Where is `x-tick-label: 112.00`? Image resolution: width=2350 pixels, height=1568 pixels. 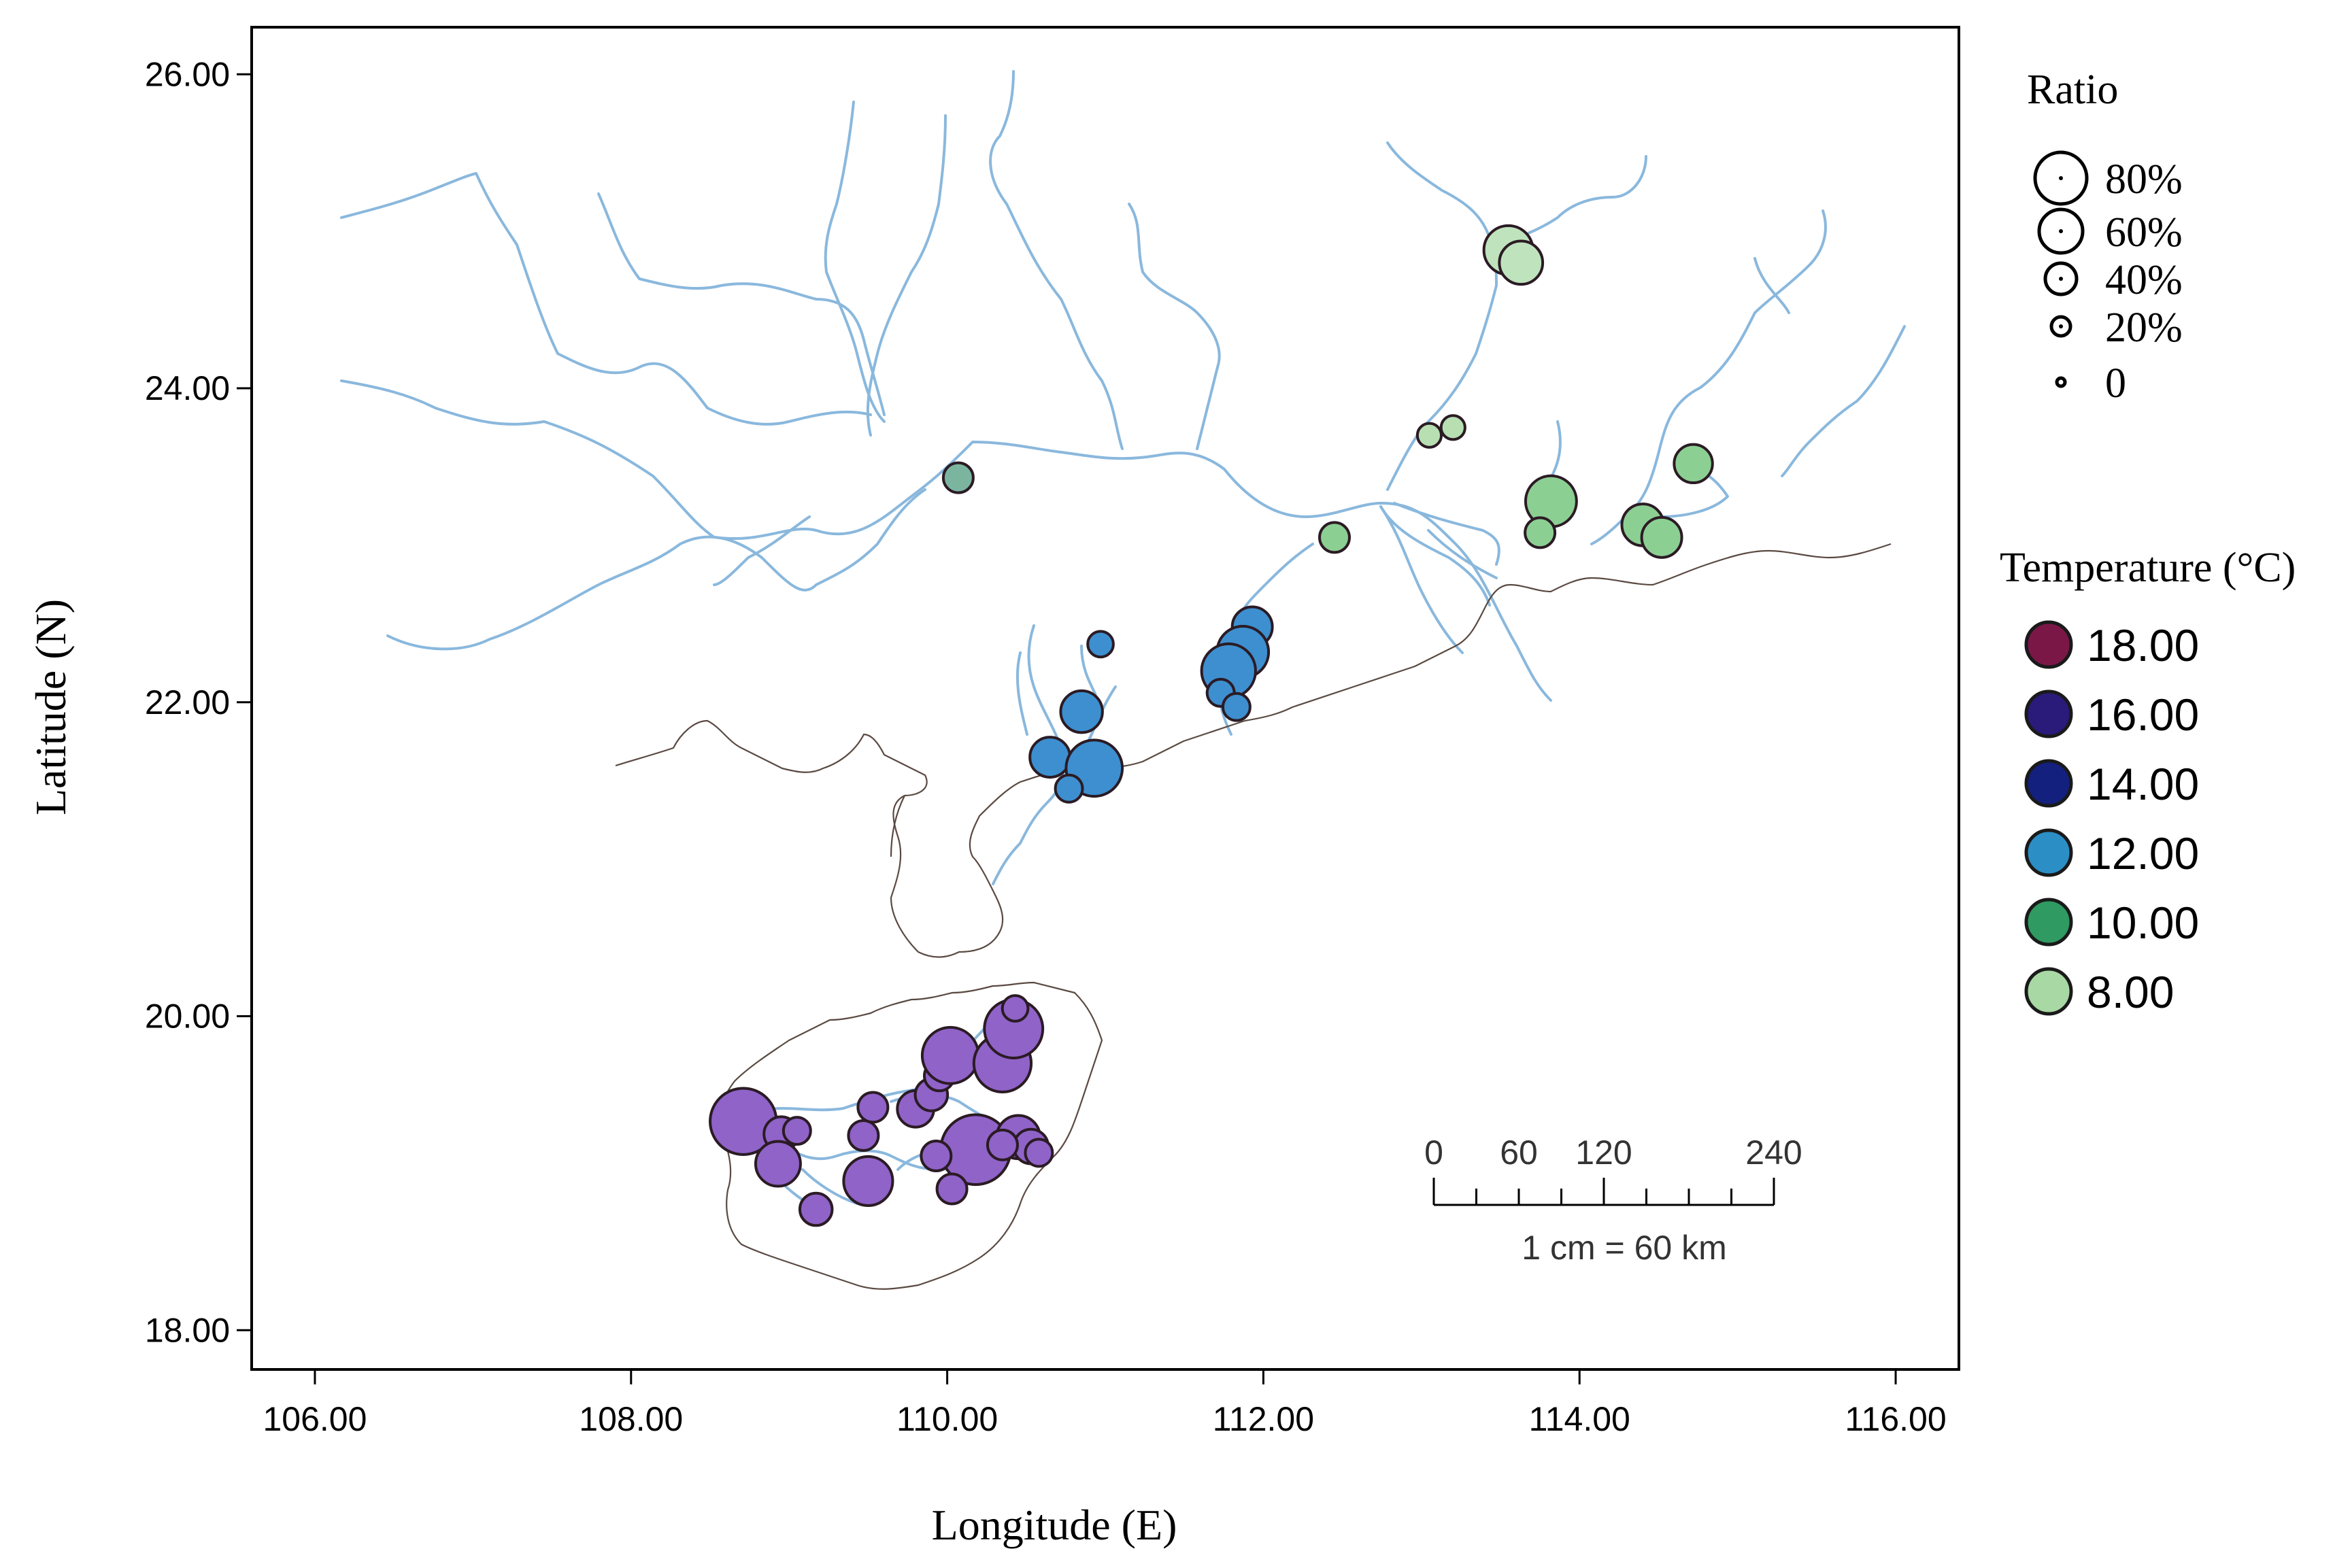 x-tick-label: 112.00 is located at coordinates (1263, 1419).